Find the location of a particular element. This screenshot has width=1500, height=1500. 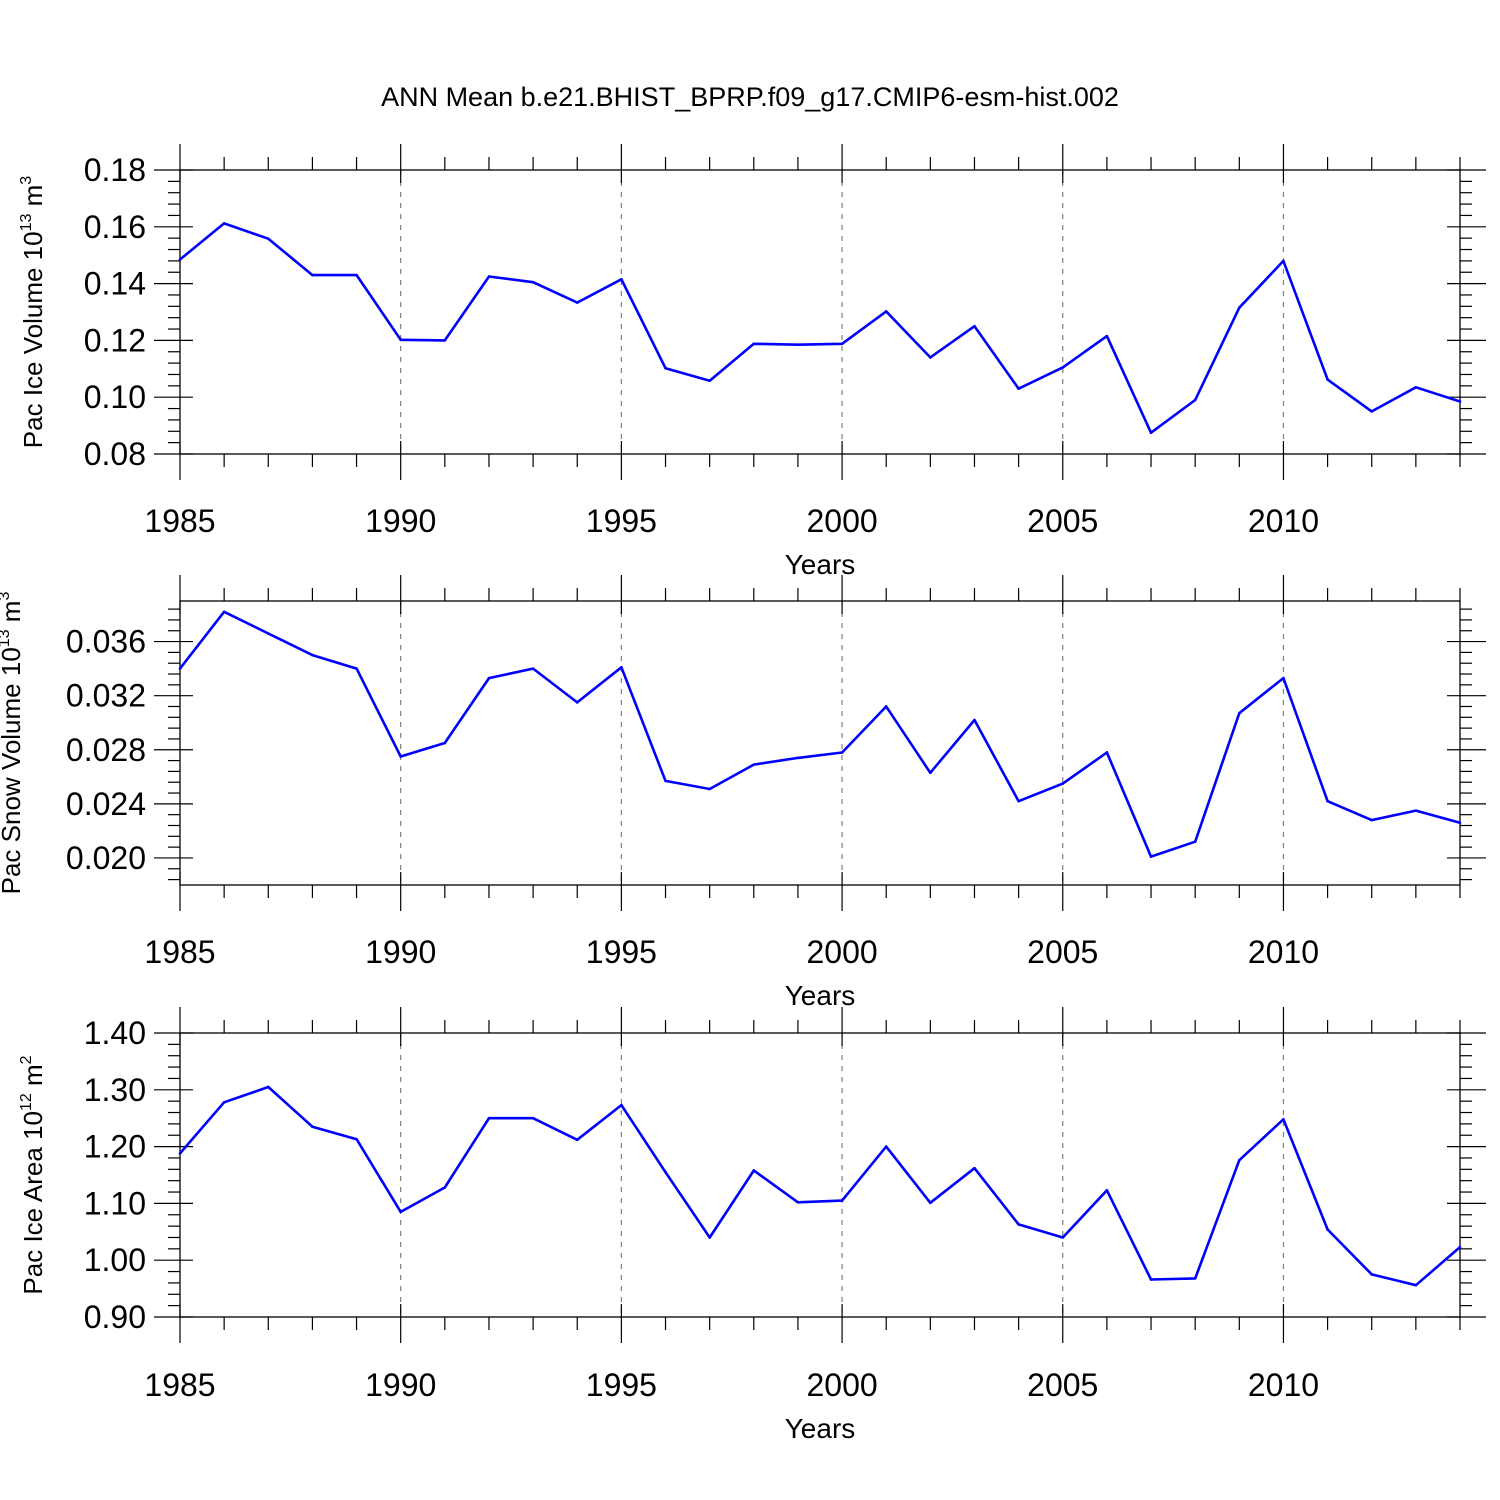

y-tick-label: 1.00 is located at coordinates (115, 1260).